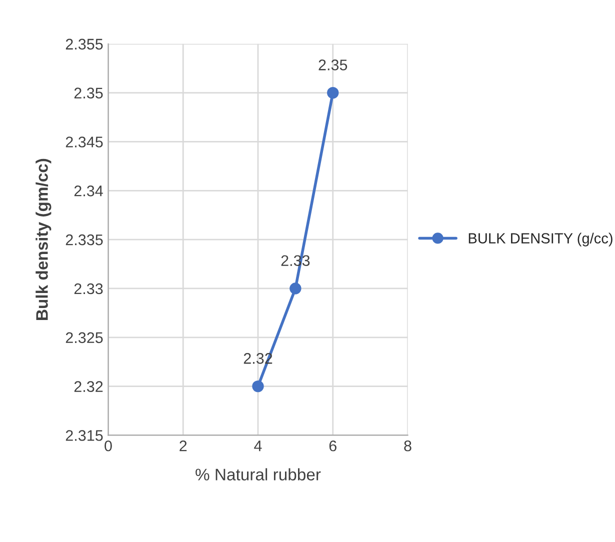 The image size is (615, 542). What do you see at coordinates (333, 65) in the screenshot?
I see `data-label: 2.35` at bounding box center [333, 65].